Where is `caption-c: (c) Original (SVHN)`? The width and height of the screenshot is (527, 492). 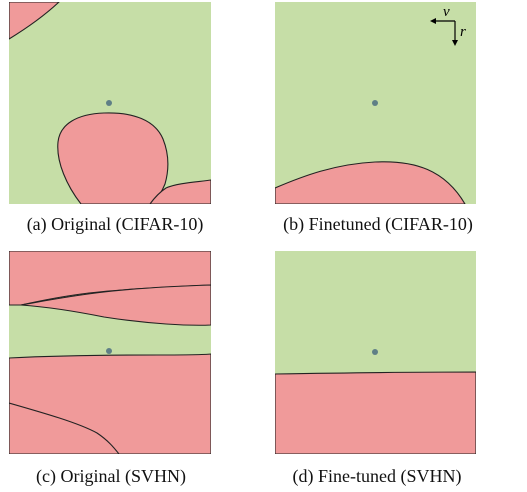
caption-c: (c) Original (SVHN) is located at coordinates (111, 476).